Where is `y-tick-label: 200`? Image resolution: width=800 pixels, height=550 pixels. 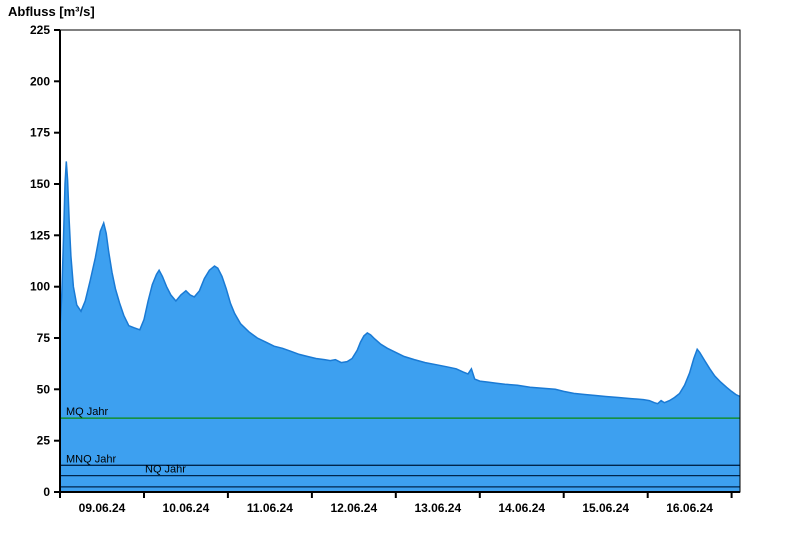 y-tick-label: 200 is located at coordinates (40, 81).